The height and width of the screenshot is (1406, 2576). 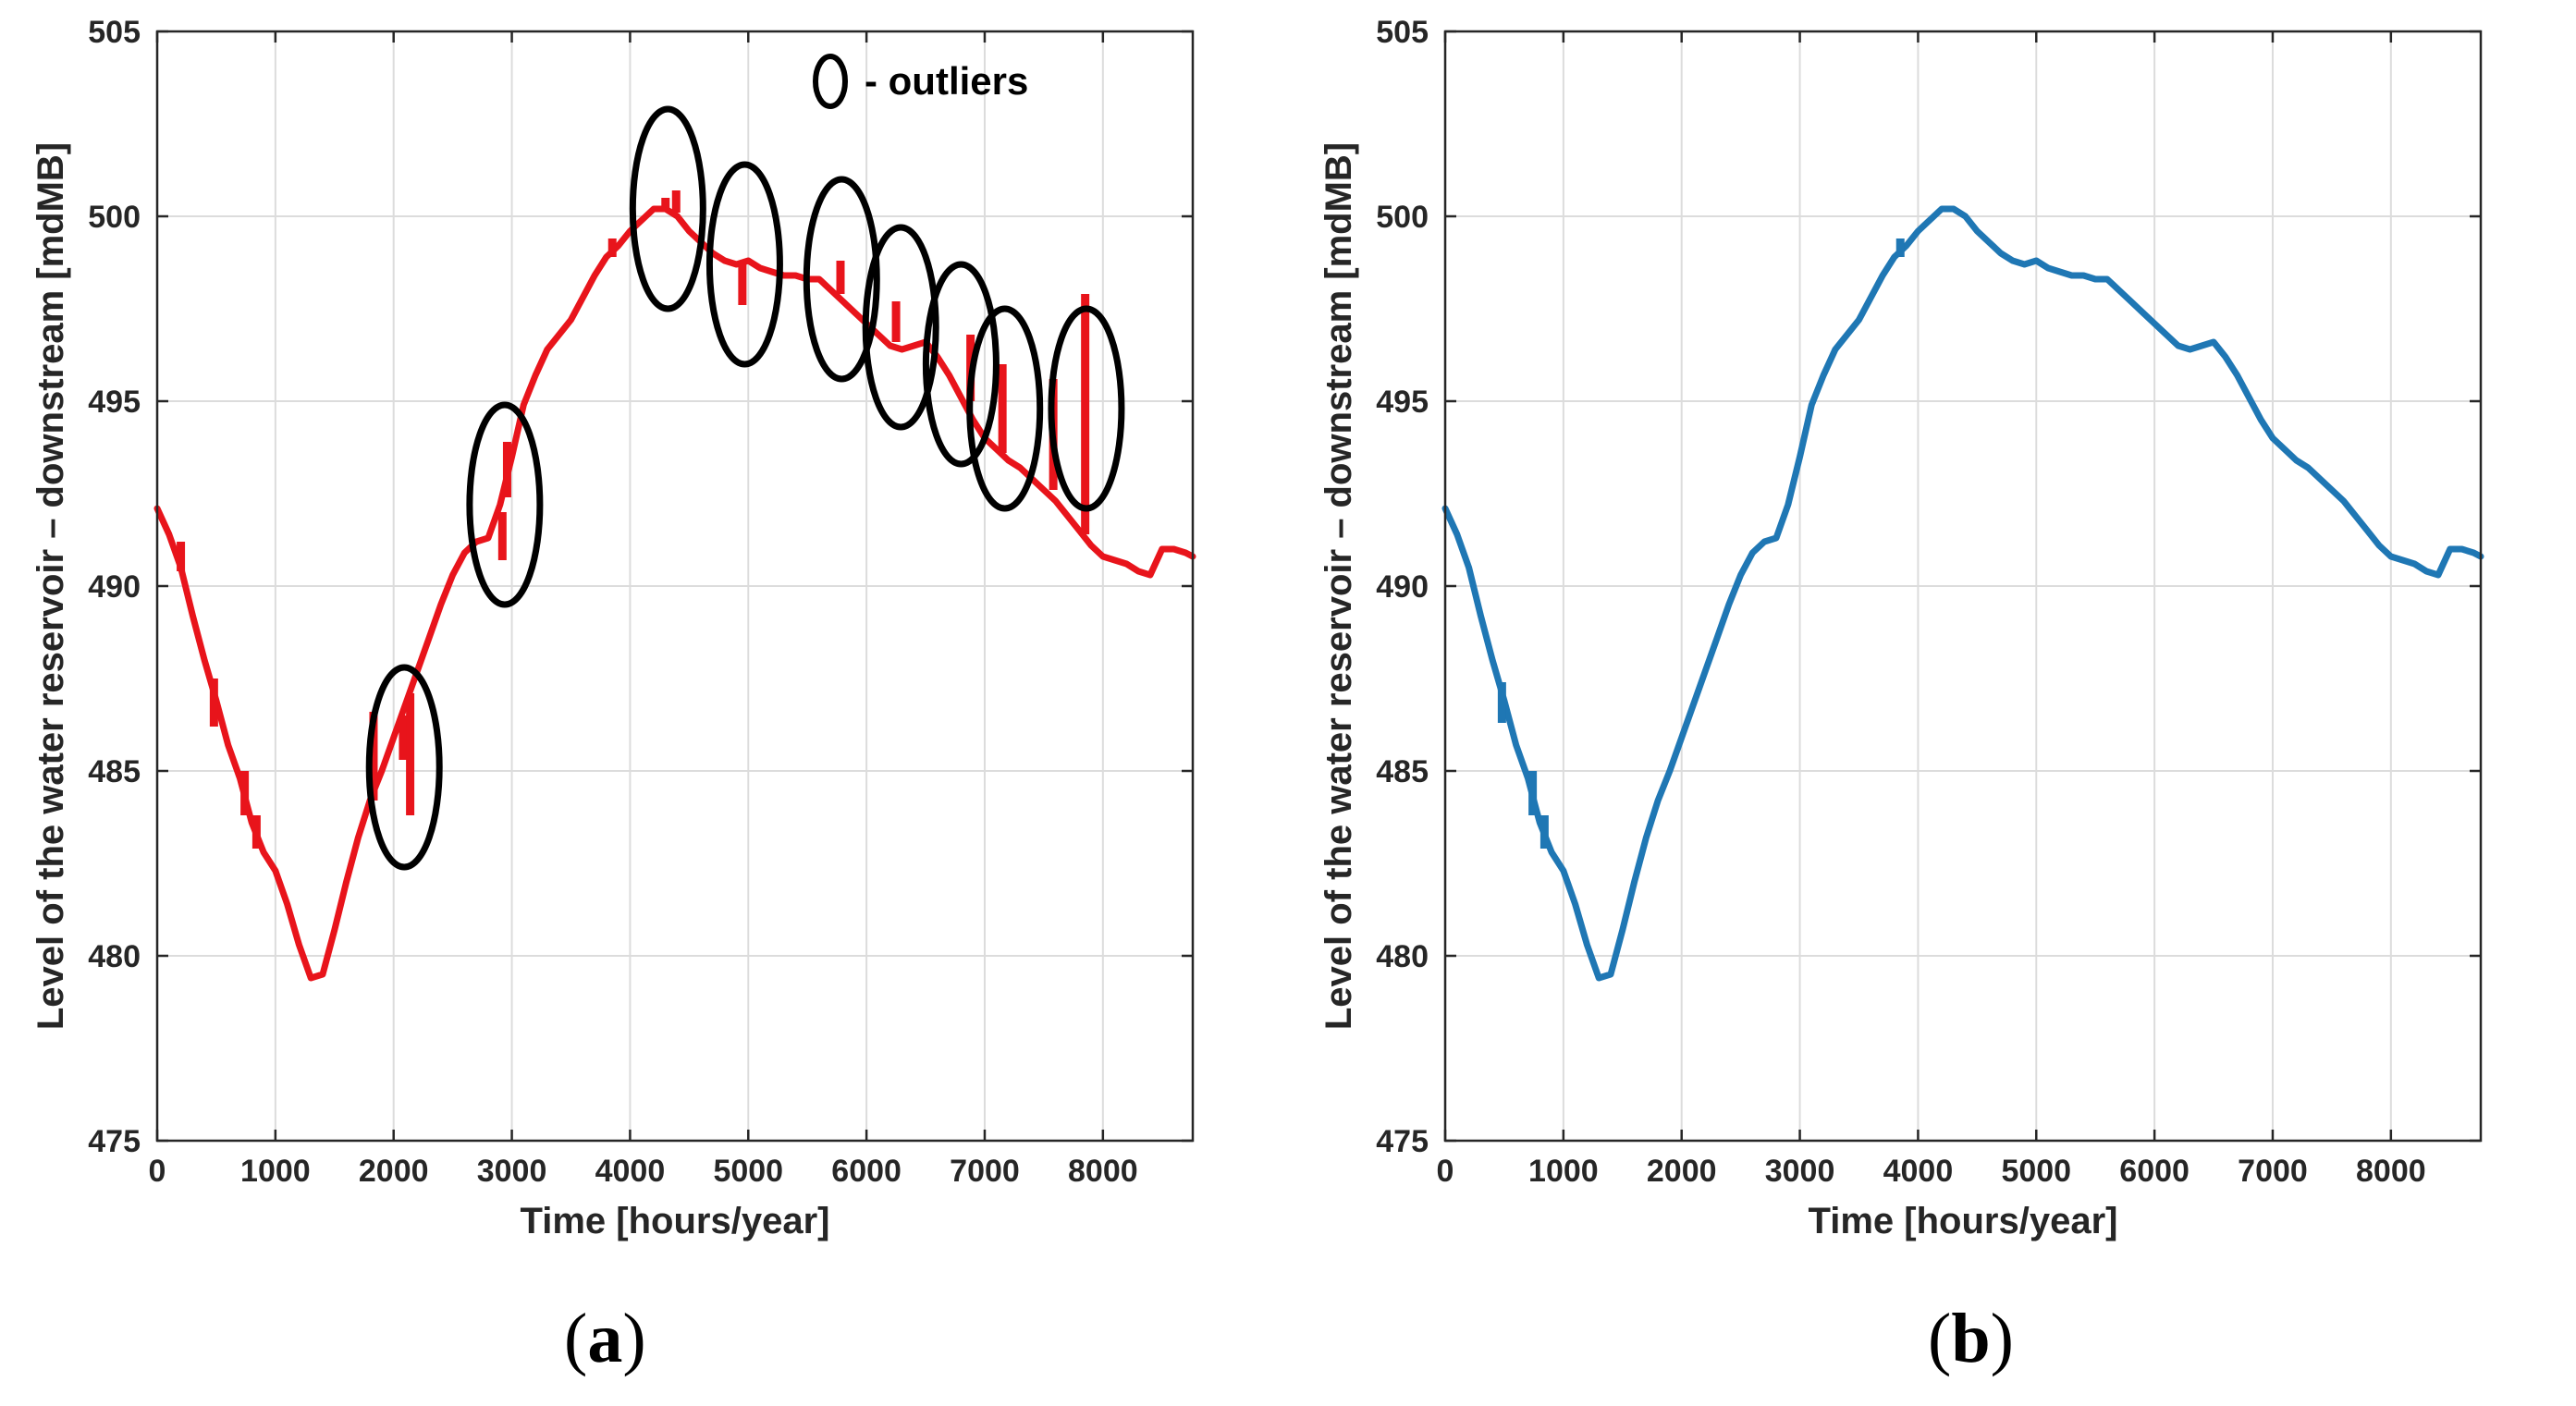 I want to click on panel-label-b: (b), so click(x=1971, y=1339).